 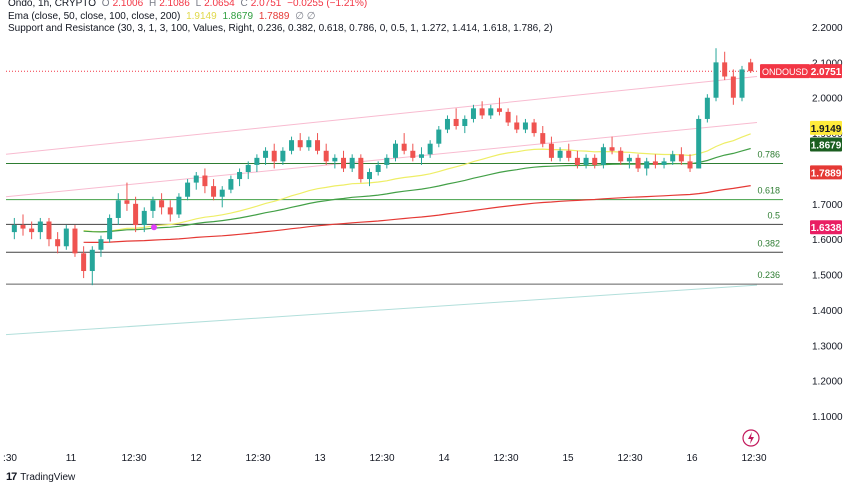 What do you see at coordinates (266, 4) in the screenshot?
I see `close-value: 2.0751` at bounding box center [266, 4].